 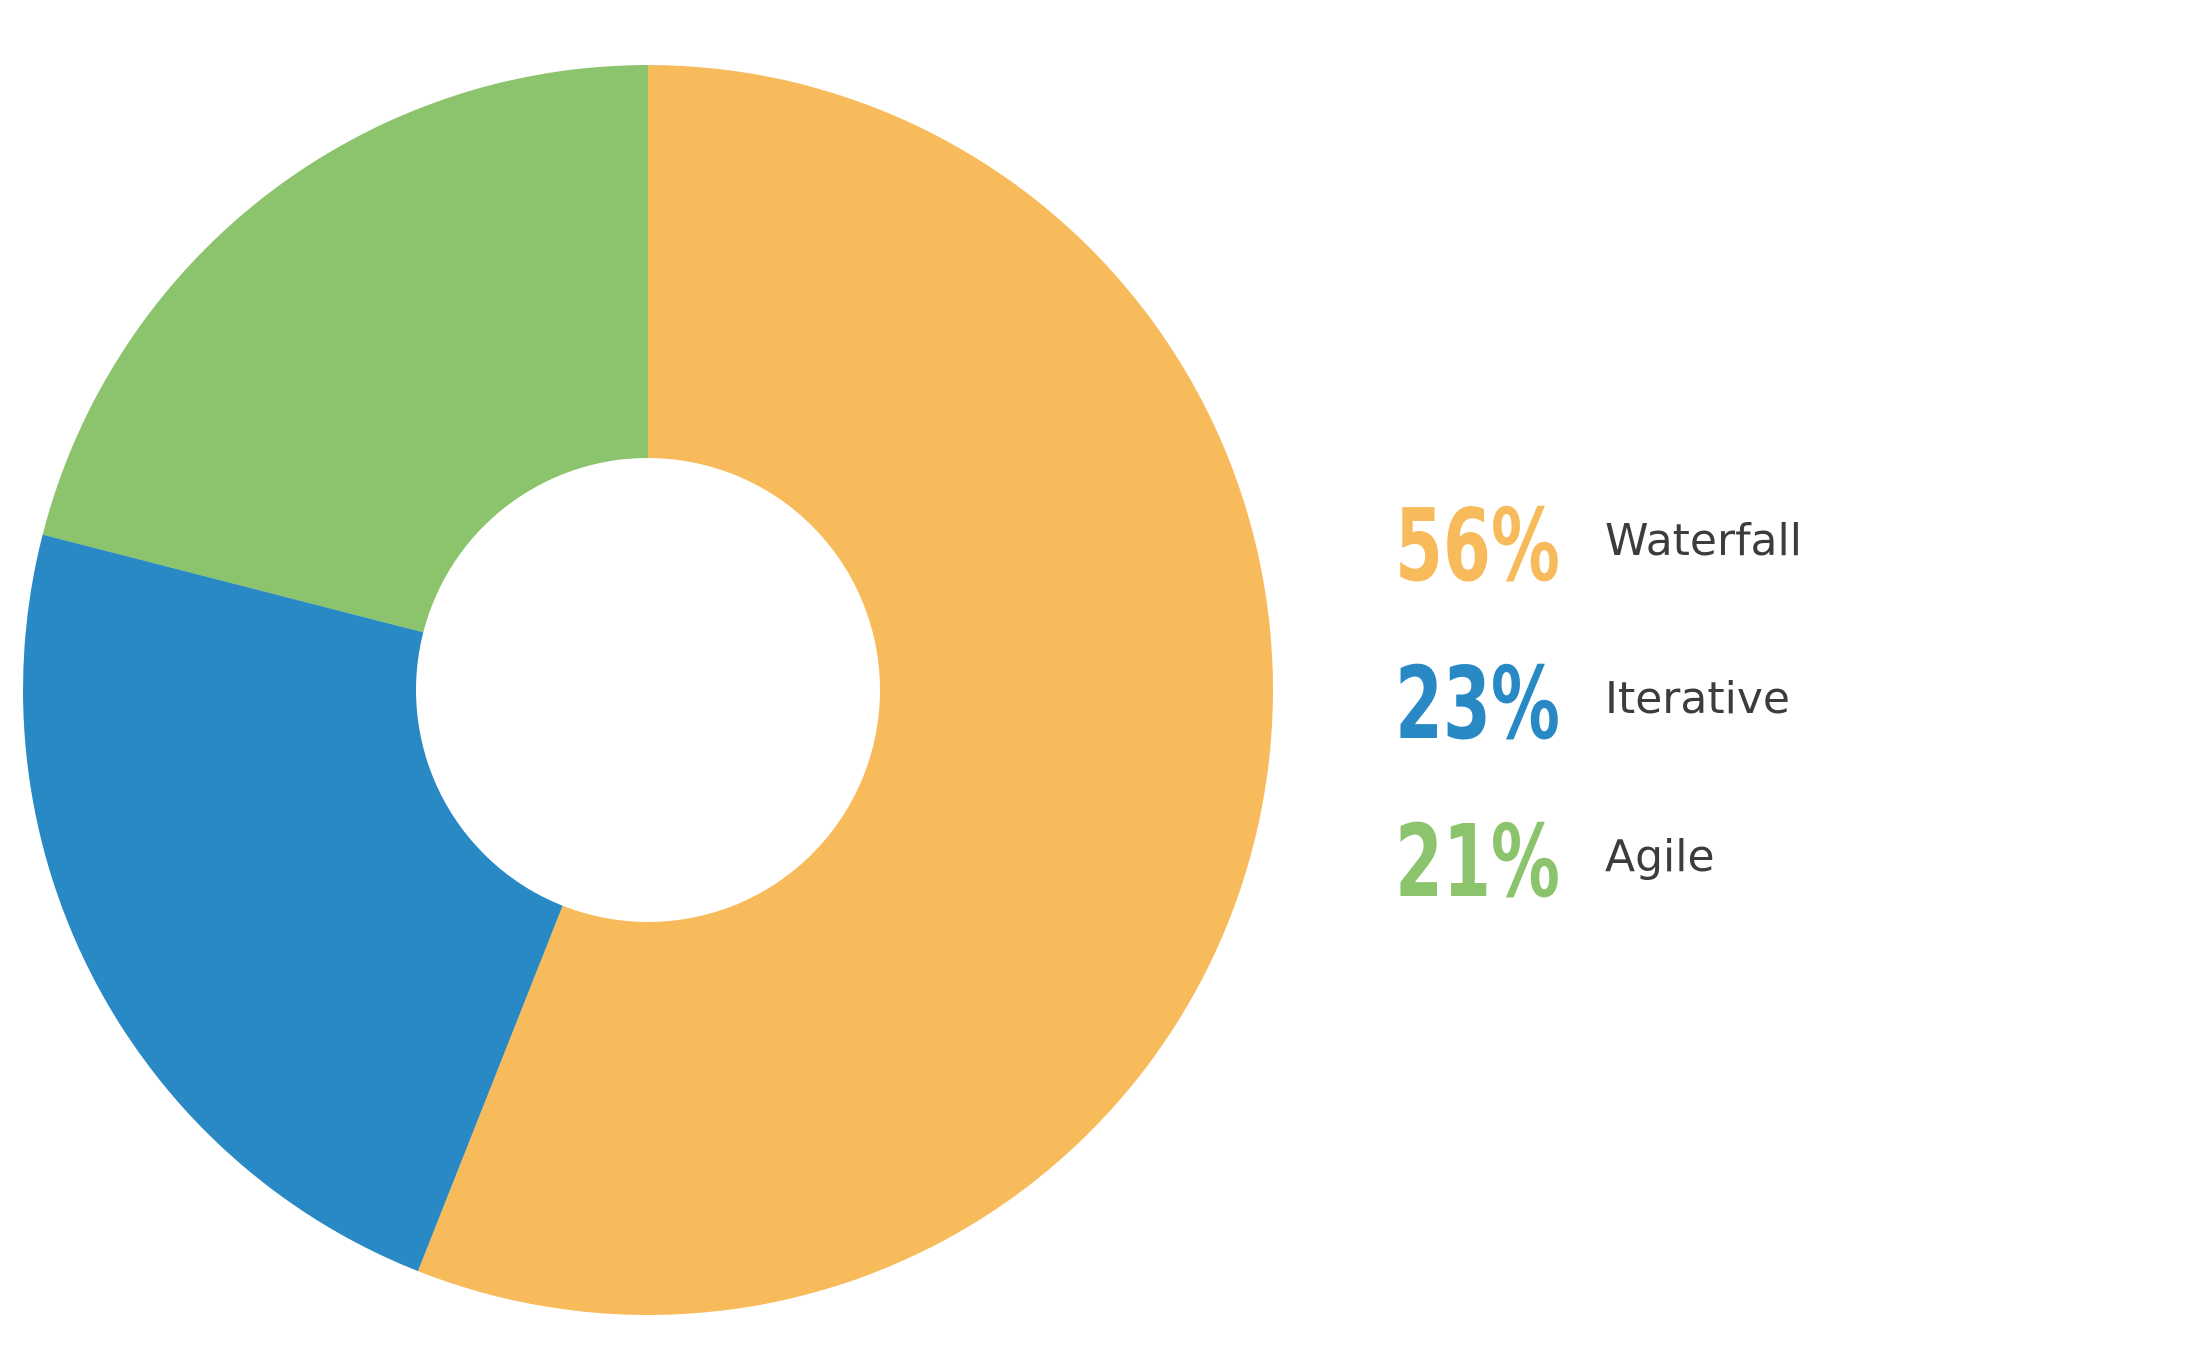 I want to click on legend-entry-agile: 21% Agile, so click(x=1555, y=861).